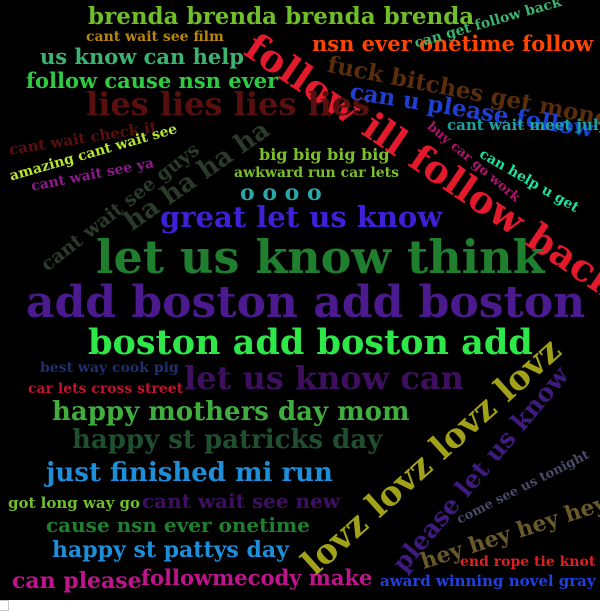 This screenshot has width=600, height=612. What do you see at coordinates (523, 125) in the screenshot?
I see `word-cant-wait-meet-july: cant wait meet july` at bounding box center [523, 125].